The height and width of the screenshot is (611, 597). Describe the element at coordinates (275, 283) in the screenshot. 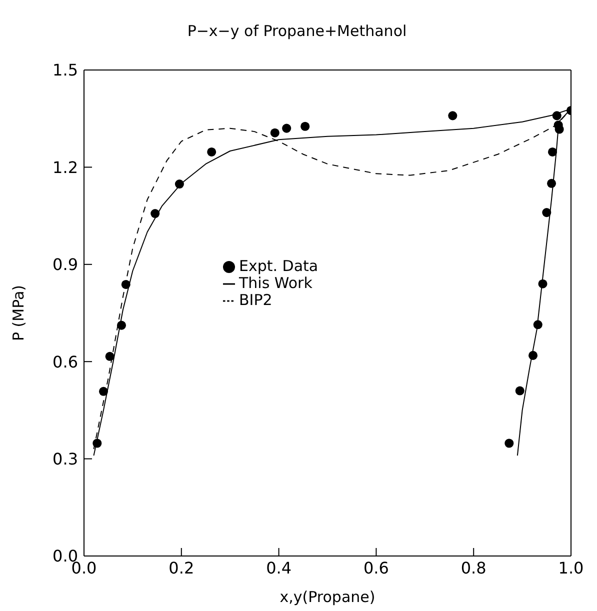

I see `legend-label: This Work` at that location.